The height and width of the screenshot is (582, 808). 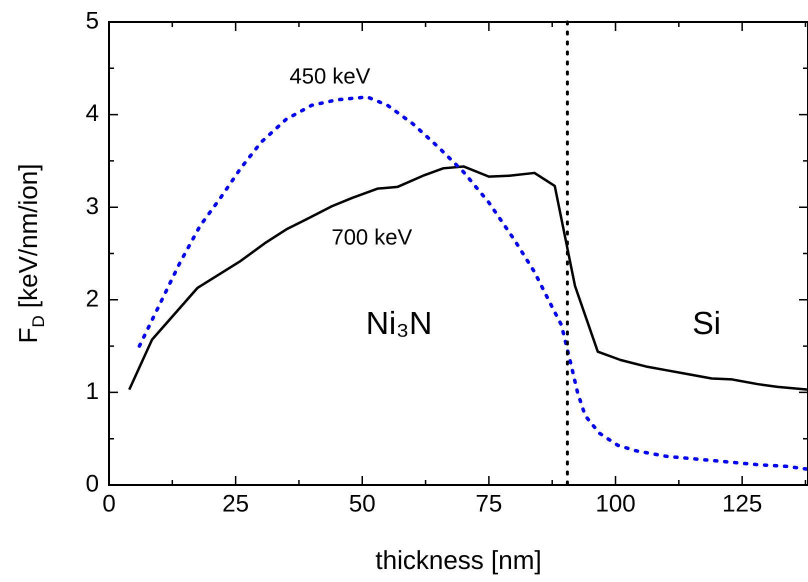 What do you see at coordinates (399, 323) in the screenshot?
I see `annotation: Ni₃N` at bounding box center [399, 323].